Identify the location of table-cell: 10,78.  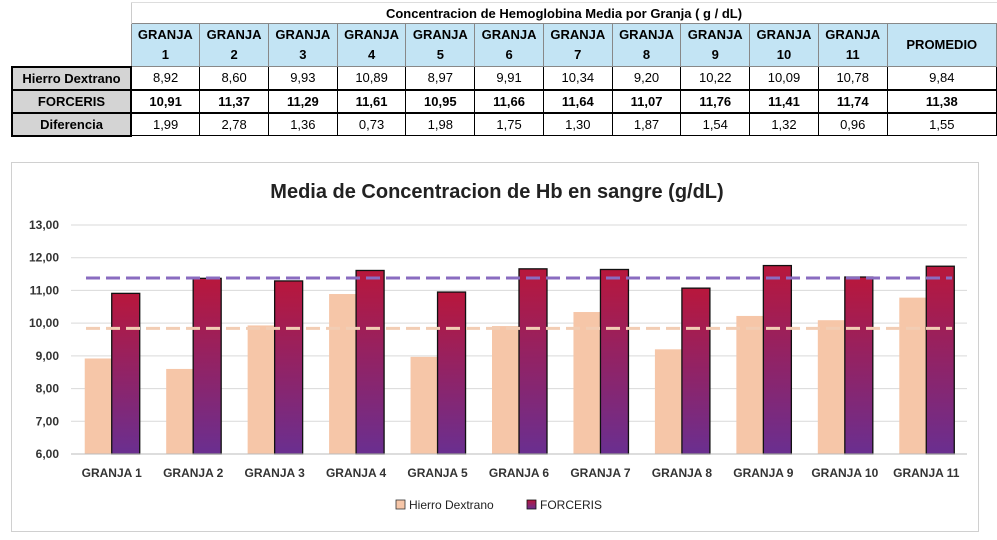
(852, 78).